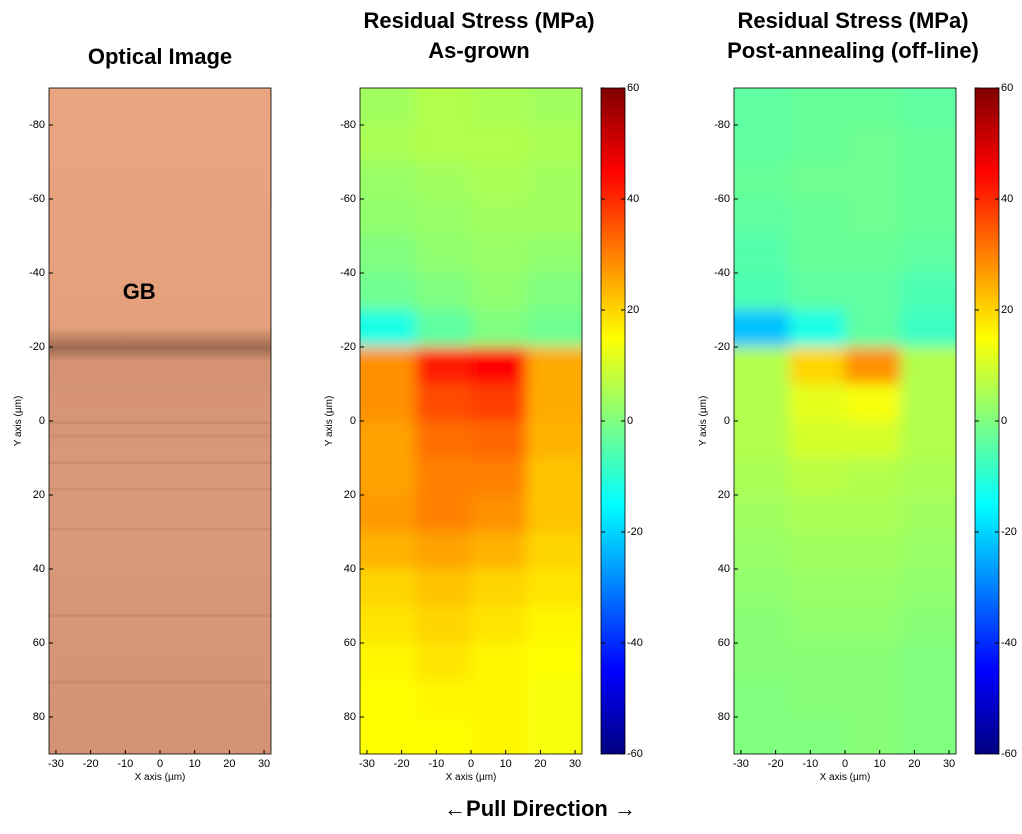  I want to click on x-tick-label: 20, so click(914, 764).